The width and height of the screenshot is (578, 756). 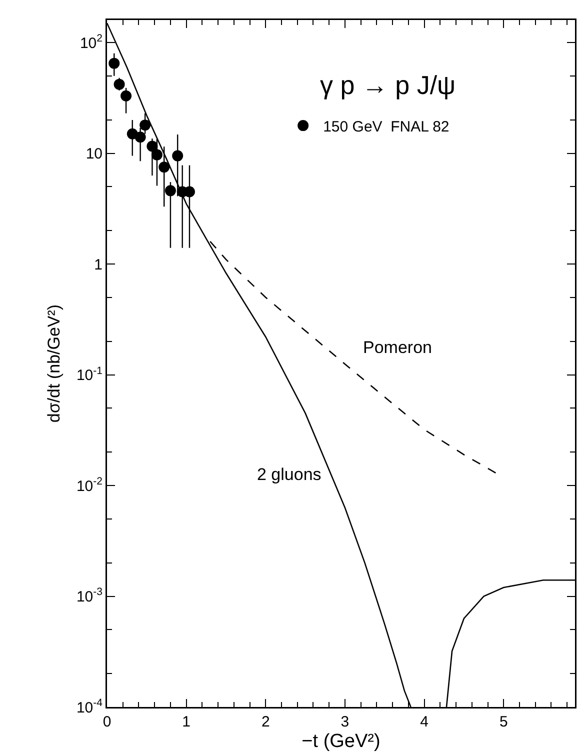 I want to click on y-axis-title: dσ/dt (nb/GeV²), so click(x=54, y=363).